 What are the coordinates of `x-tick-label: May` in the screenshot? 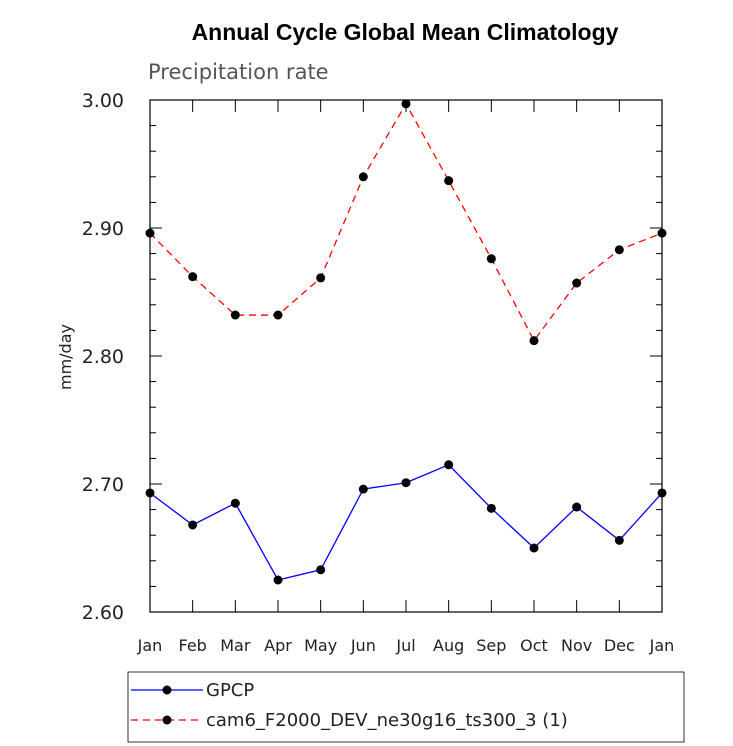 It's located at (320, 645).